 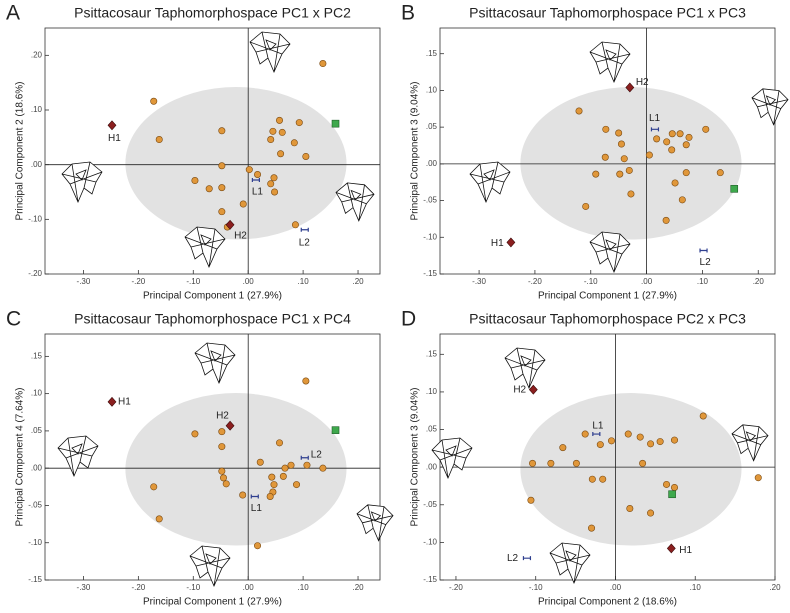 I want to click on x-axis-label: Principal Component 1 (27.9%), so click(x=607, y=296).